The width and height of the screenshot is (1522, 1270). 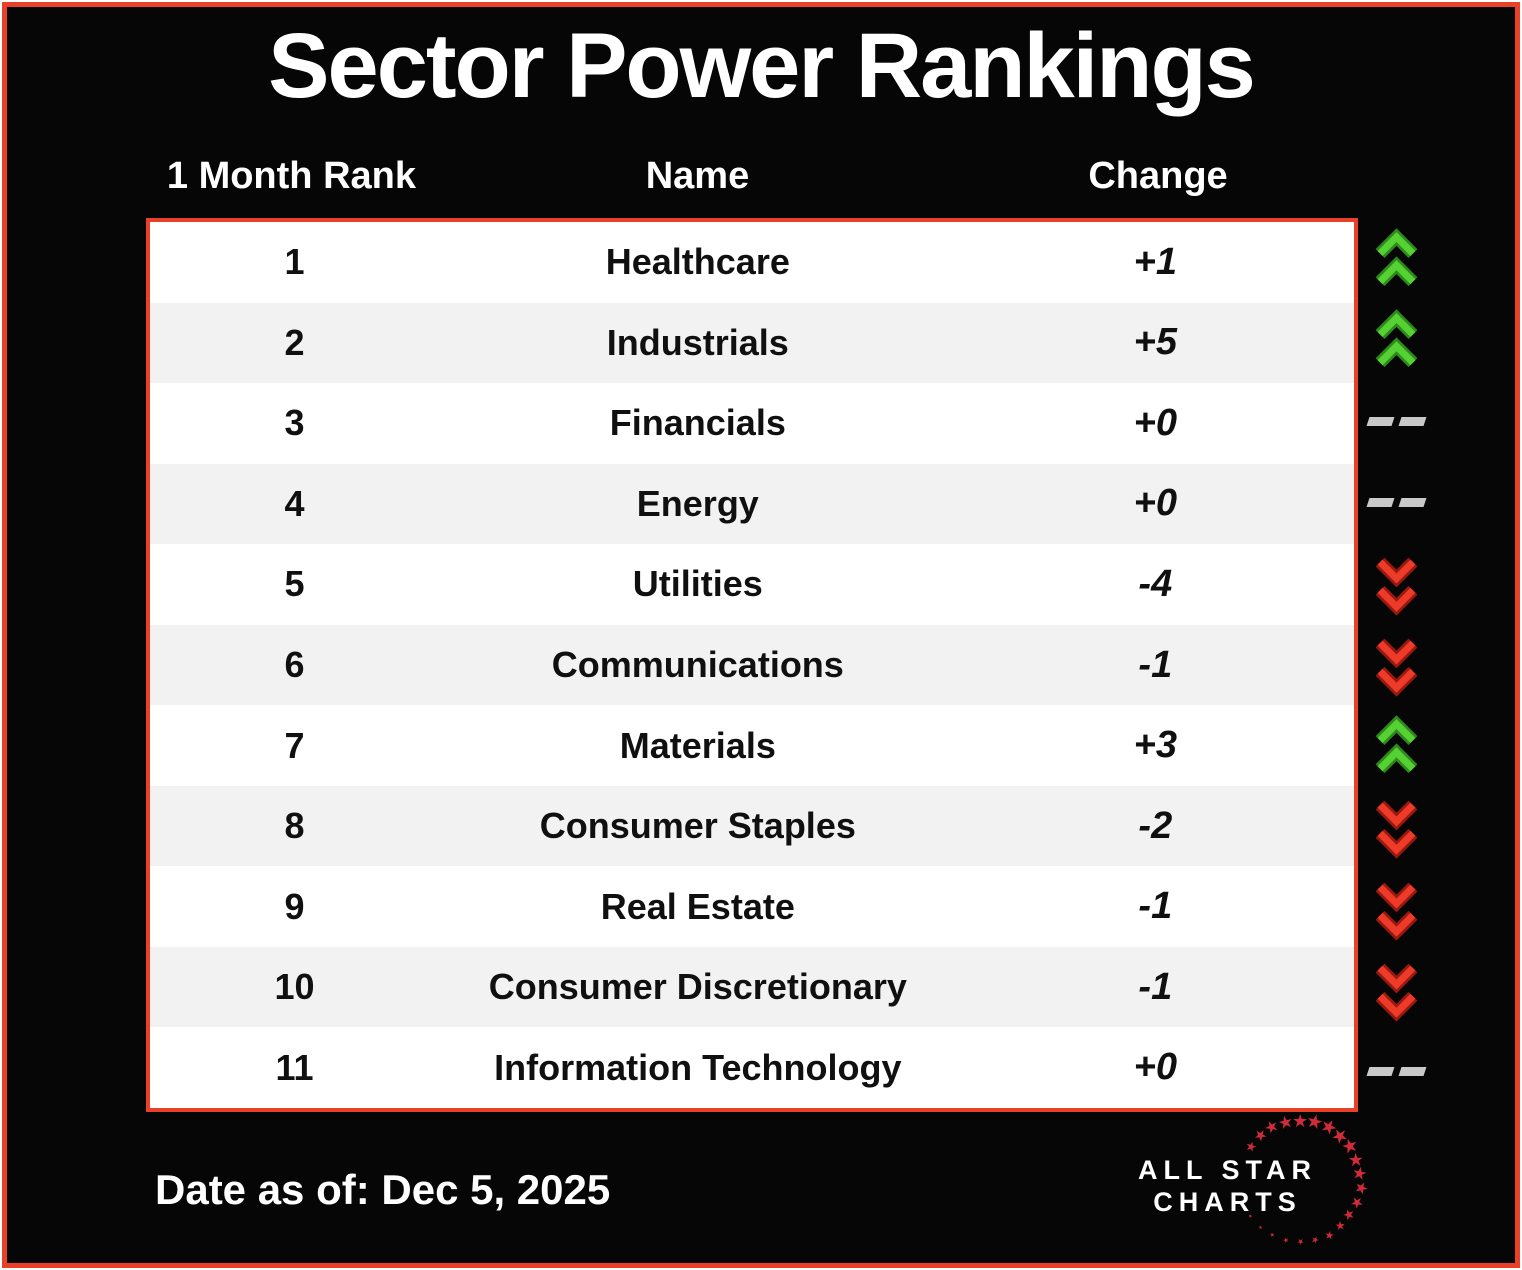 What do you see at coordinates (697, 176) in the screenshot?
I see `header-name: Name` at bounding box center [697, 176].